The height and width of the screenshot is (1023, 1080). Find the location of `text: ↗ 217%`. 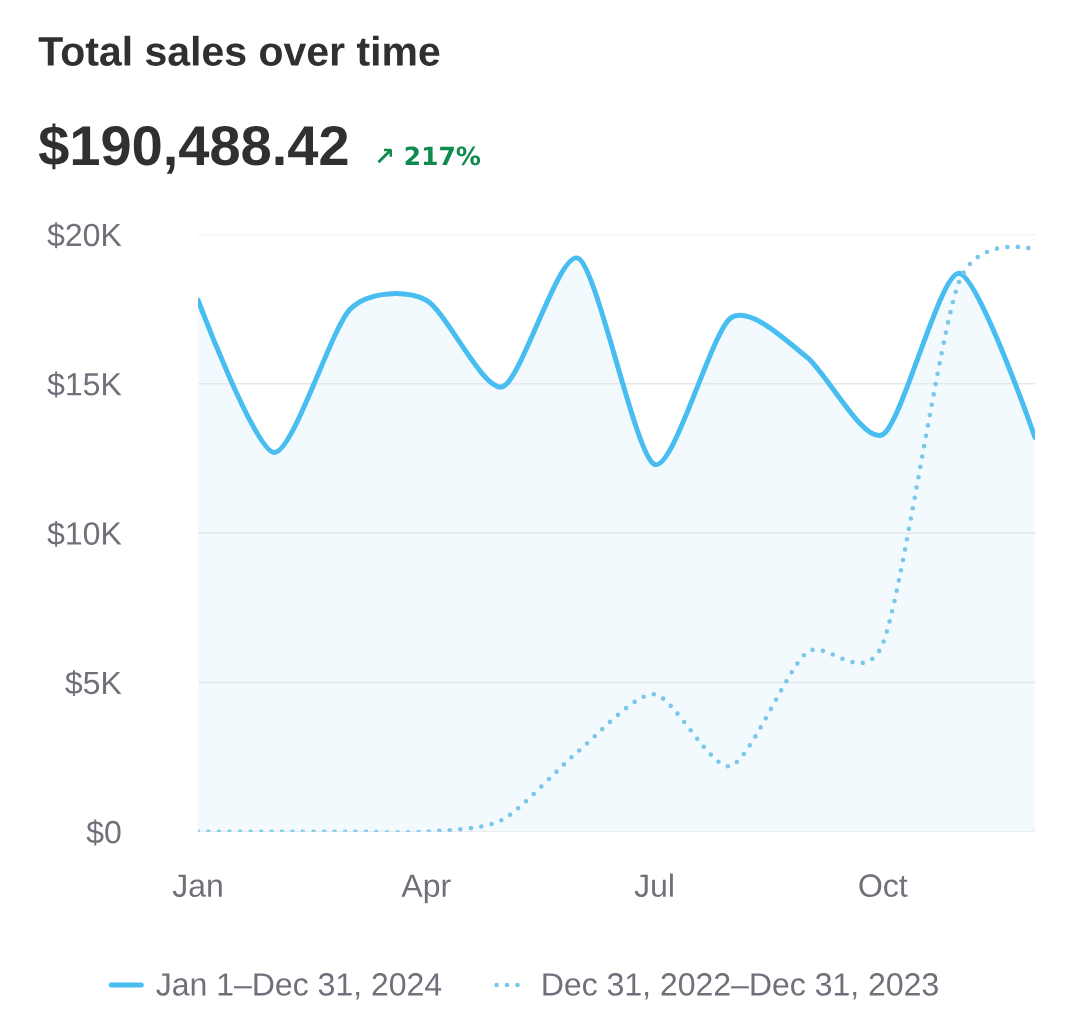

text: ↗ 217% is located at coordinates (429, 156).